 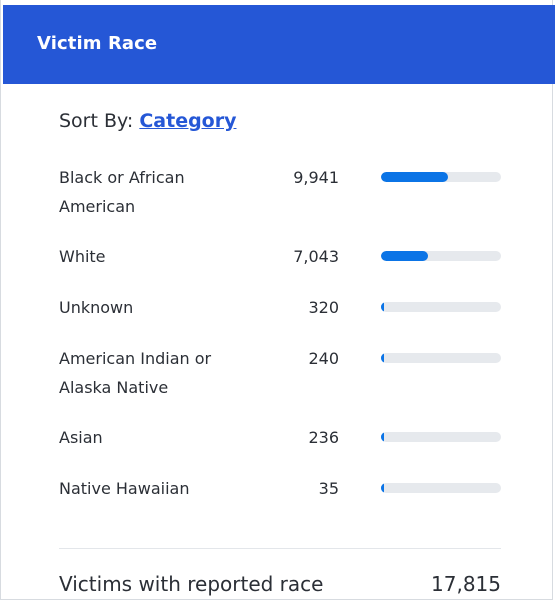 What do you see at coordinates (82, 256) in the screenshot?
I see `race-label: White` at bounding box center [82, 256].